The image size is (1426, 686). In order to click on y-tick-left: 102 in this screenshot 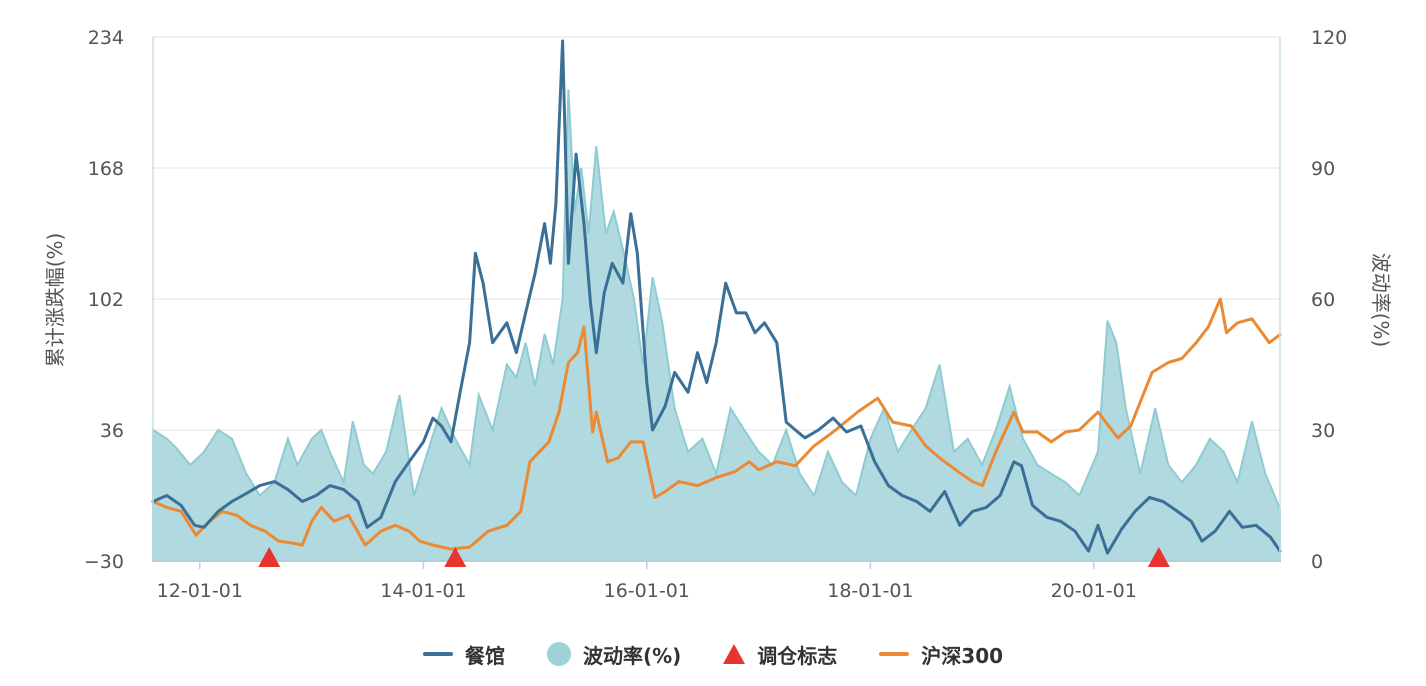, I will do `click(106, 300)`.